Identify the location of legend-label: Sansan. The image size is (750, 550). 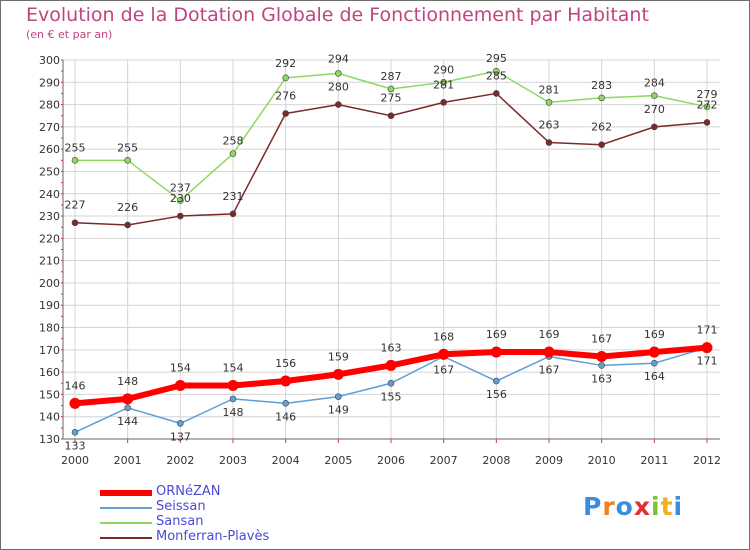
(180, 521).